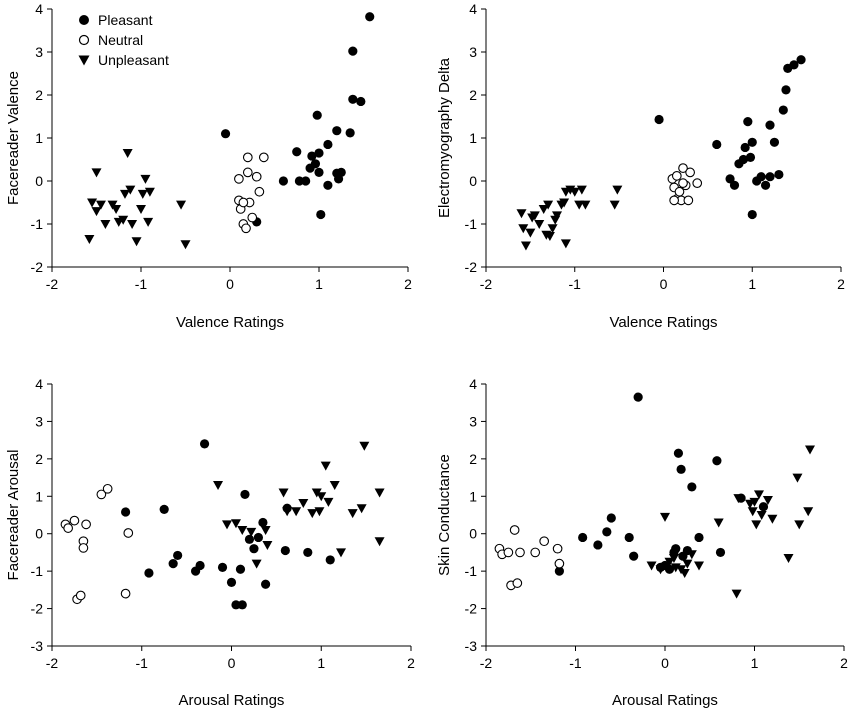  I want to click on x-tick-label: 1, so click(321, 663).